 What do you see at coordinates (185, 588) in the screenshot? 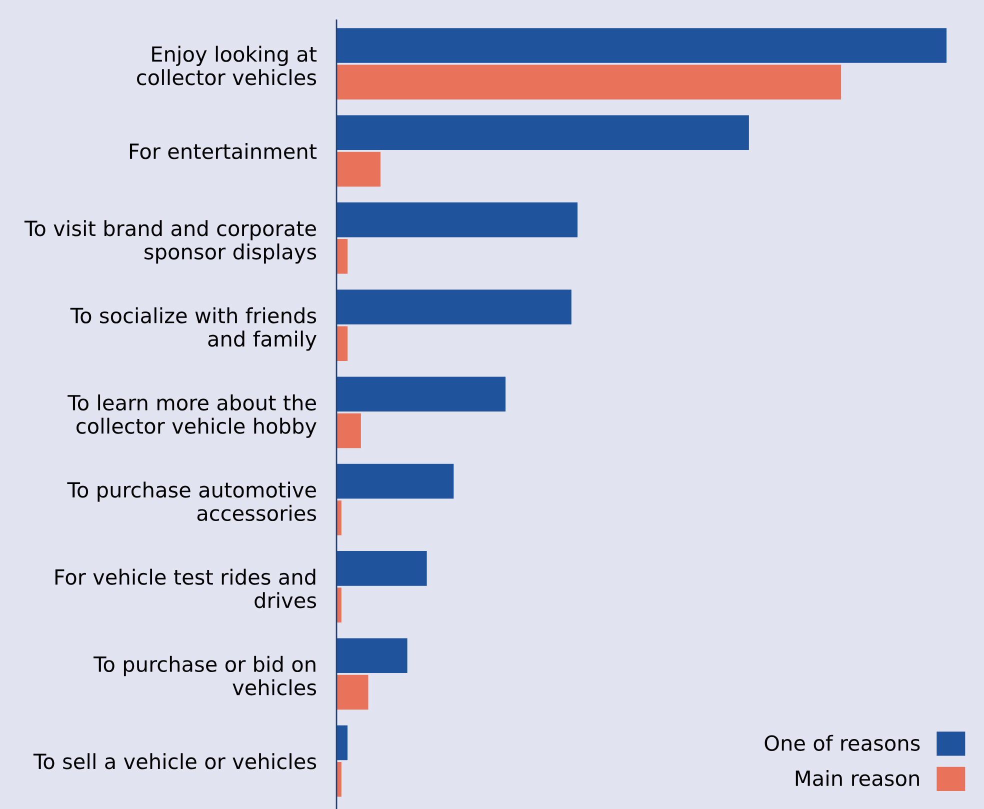
I see `y-tick-label: For vehicle test rides and drives` at bounding box center [185, 588].